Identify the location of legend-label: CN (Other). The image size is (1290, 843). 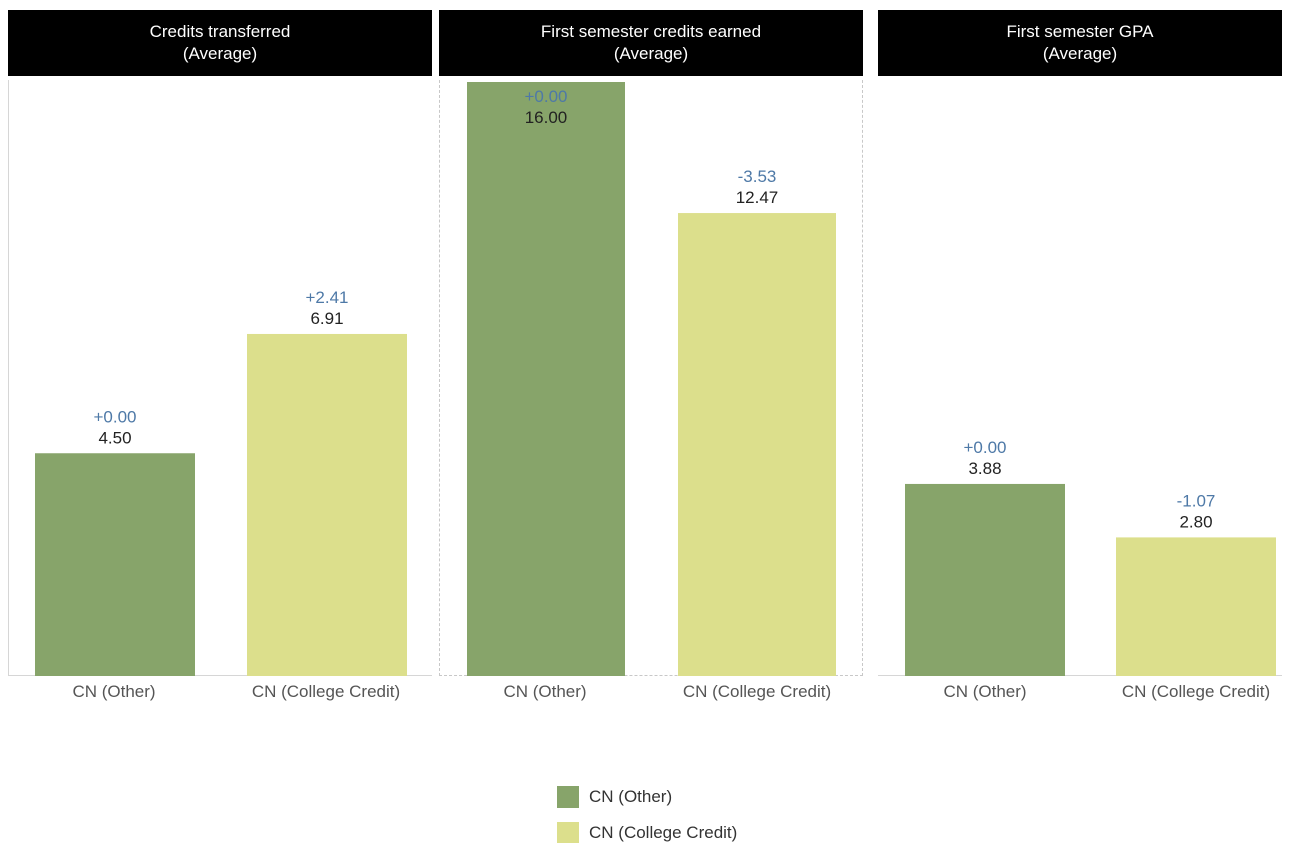
(631, 796).